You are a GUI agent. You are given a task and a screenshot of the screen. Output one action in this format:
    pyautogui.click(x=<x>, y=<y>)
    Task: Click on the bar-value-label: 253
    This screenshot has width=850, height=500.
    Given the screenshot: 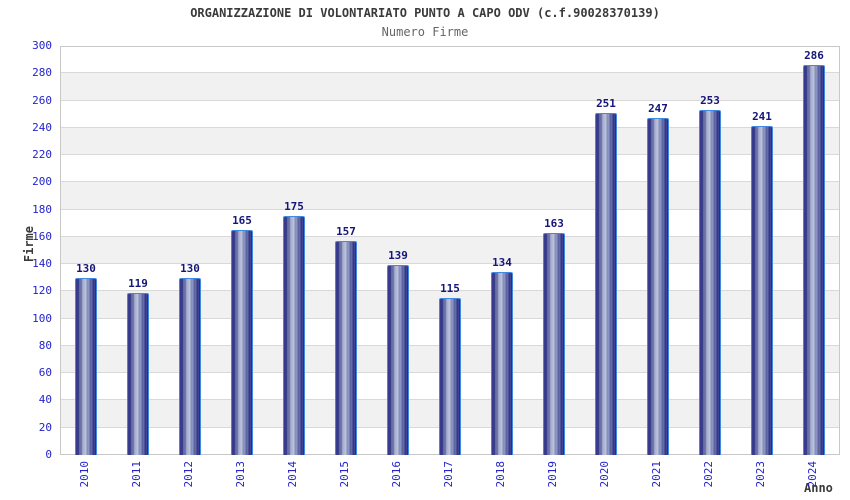 What is the action you would take?
    pyautogui.click(x=710, y=101)
    